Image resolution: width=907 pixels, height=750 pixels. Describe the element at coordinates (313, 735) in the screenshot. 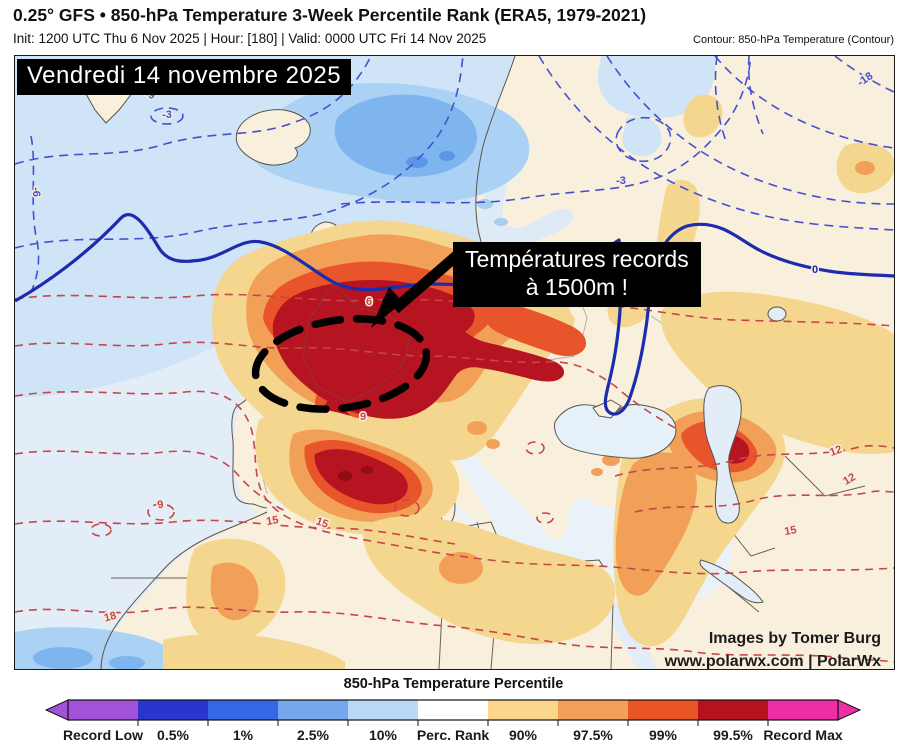

I see `colorbar-label: 2.5%` at that location.